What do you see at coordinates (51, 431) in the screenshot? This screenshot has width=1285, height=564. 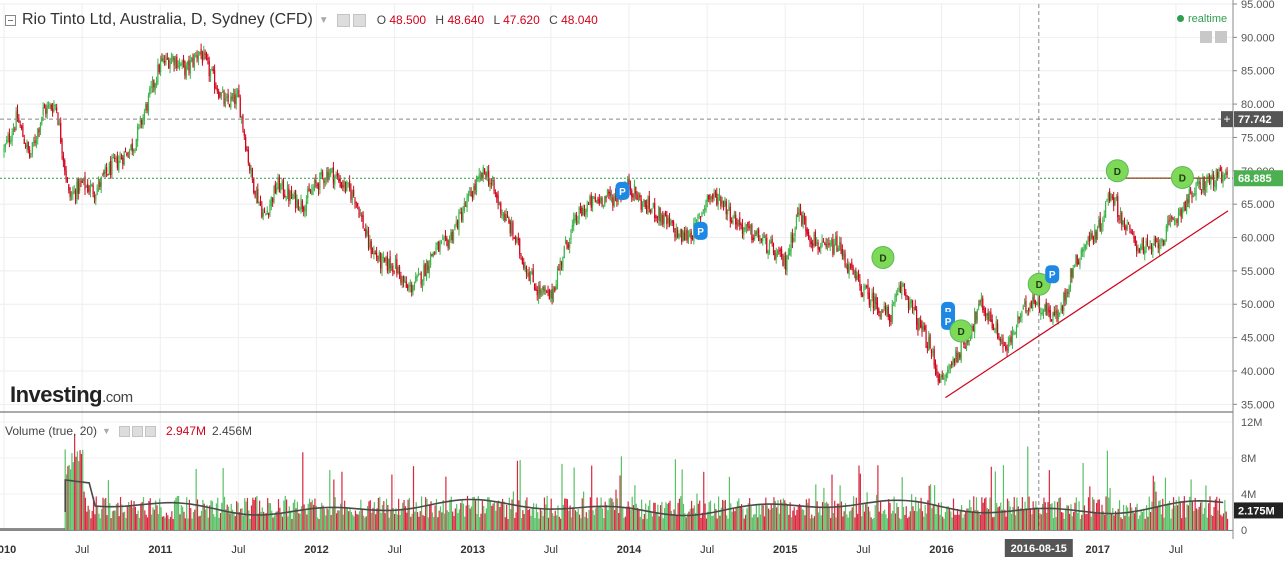 I see `volume-label: Volume (true, 20)` at bounding box center [51, 431].